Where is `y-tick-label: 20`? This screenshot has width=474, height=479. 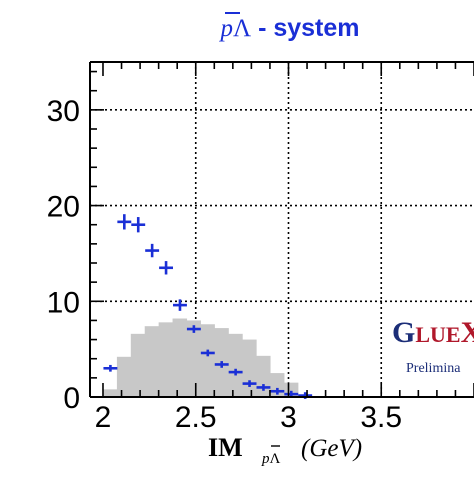 y-tick-label: 20 is located at coordinates (63, 207).